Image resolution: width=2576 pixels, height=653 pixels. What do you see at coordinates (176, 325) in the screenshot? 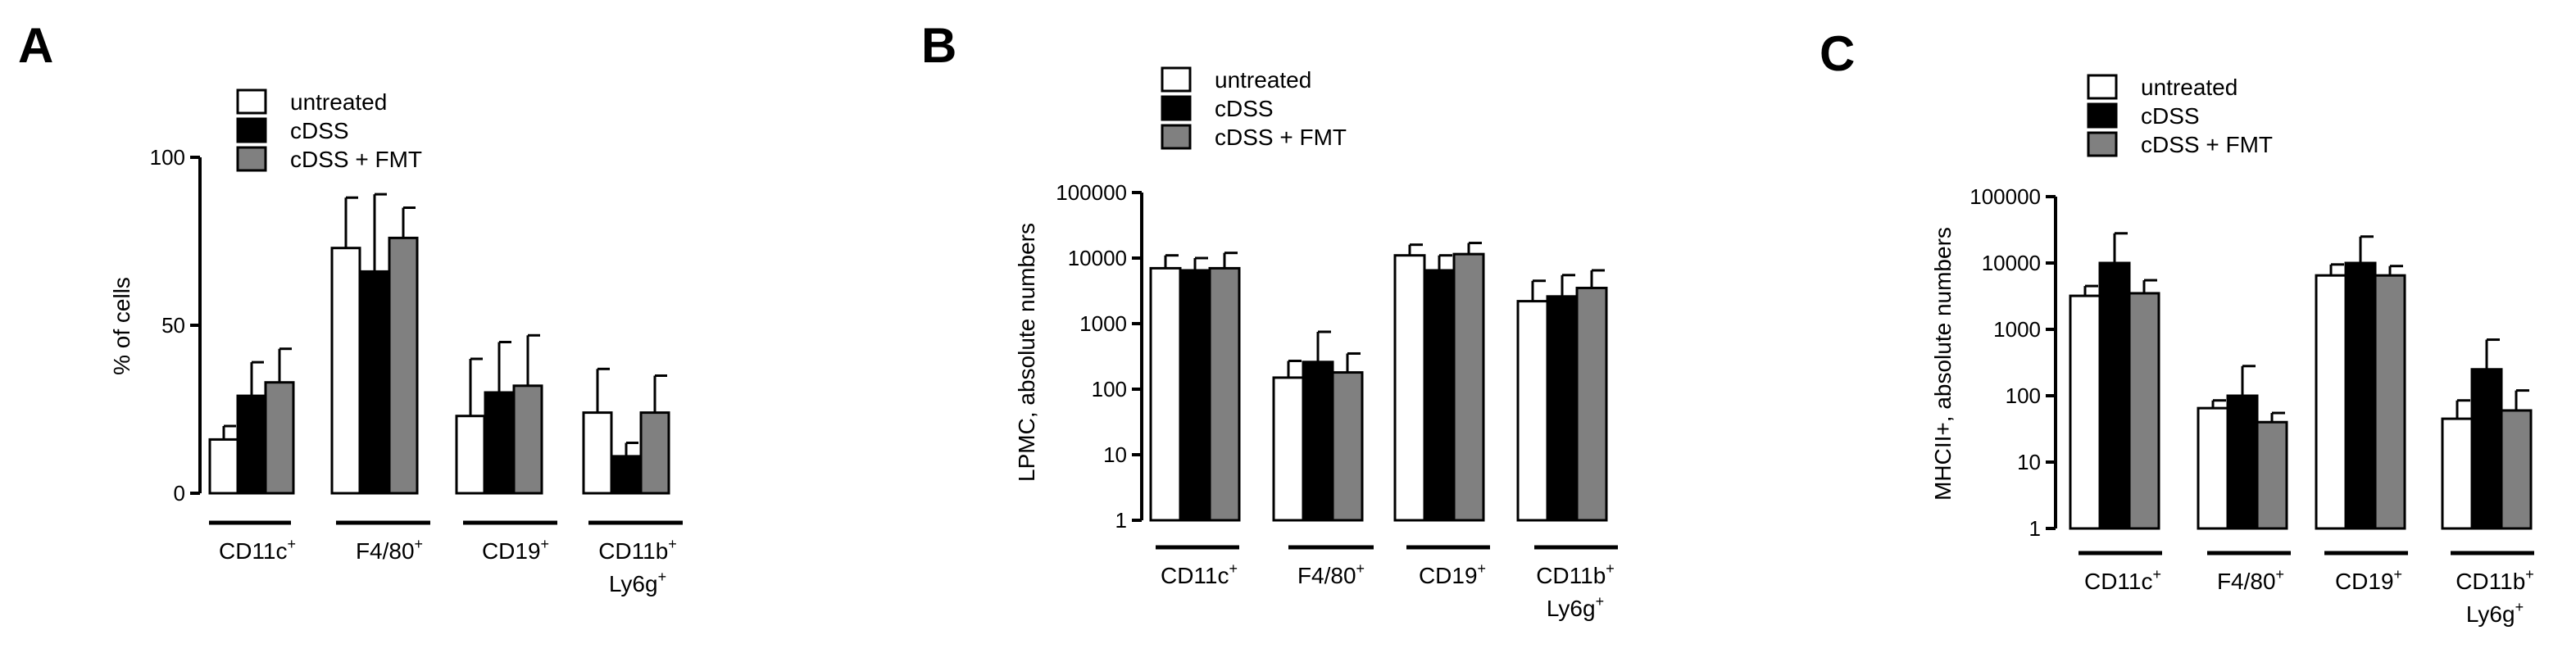
I see `y-axis: 0 50 100` at bounding box center [176, 325].